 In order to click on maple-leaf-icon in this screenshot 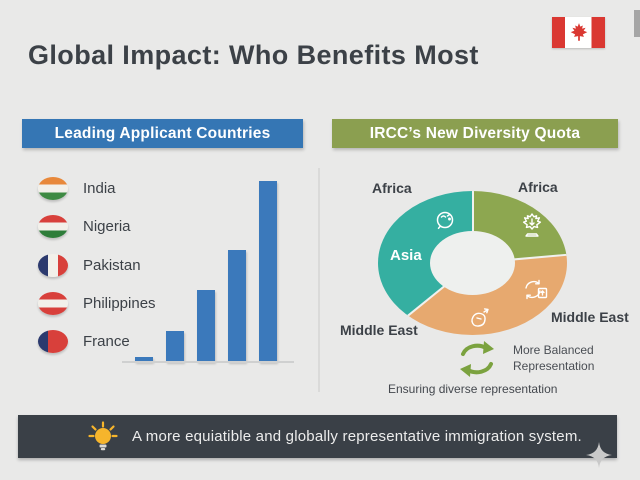, I will do `click(532, 225)`.